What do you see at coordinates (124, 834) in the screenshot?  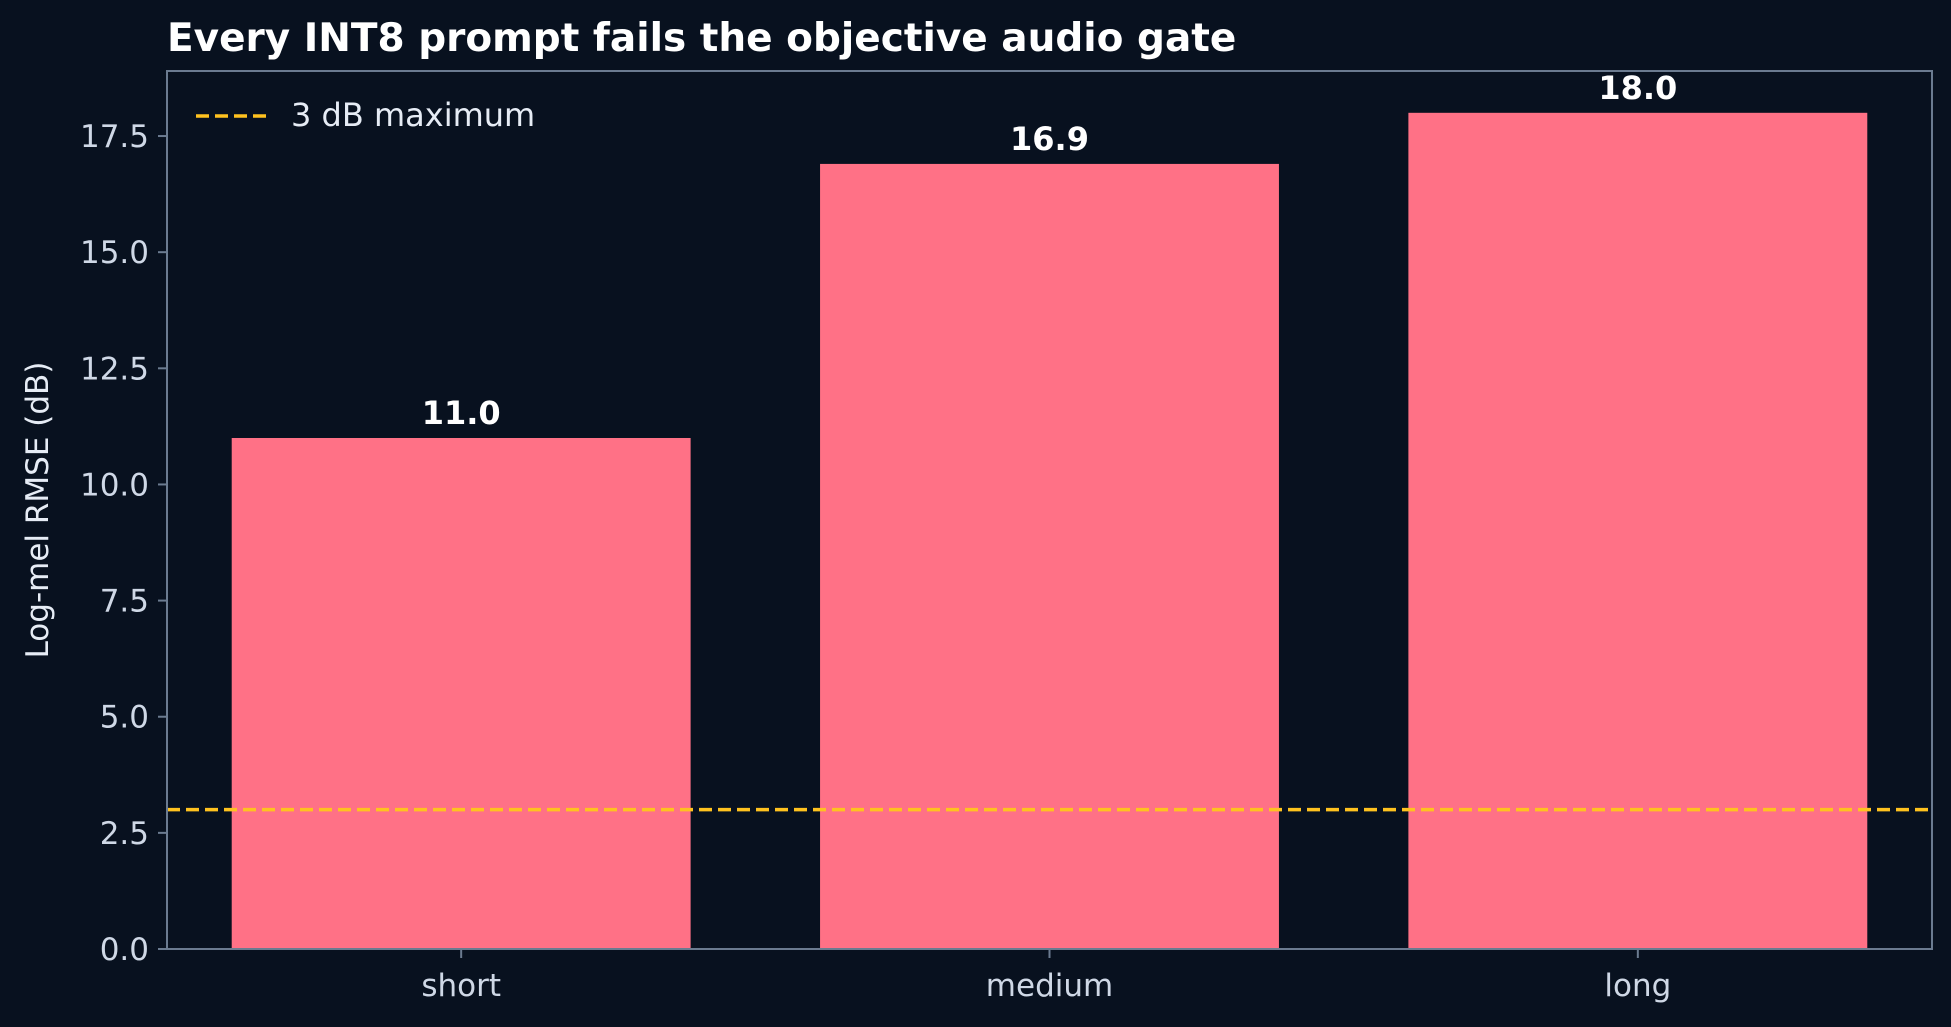 I see `y-tick-label: 2.5` at bounding box center [124, 834].